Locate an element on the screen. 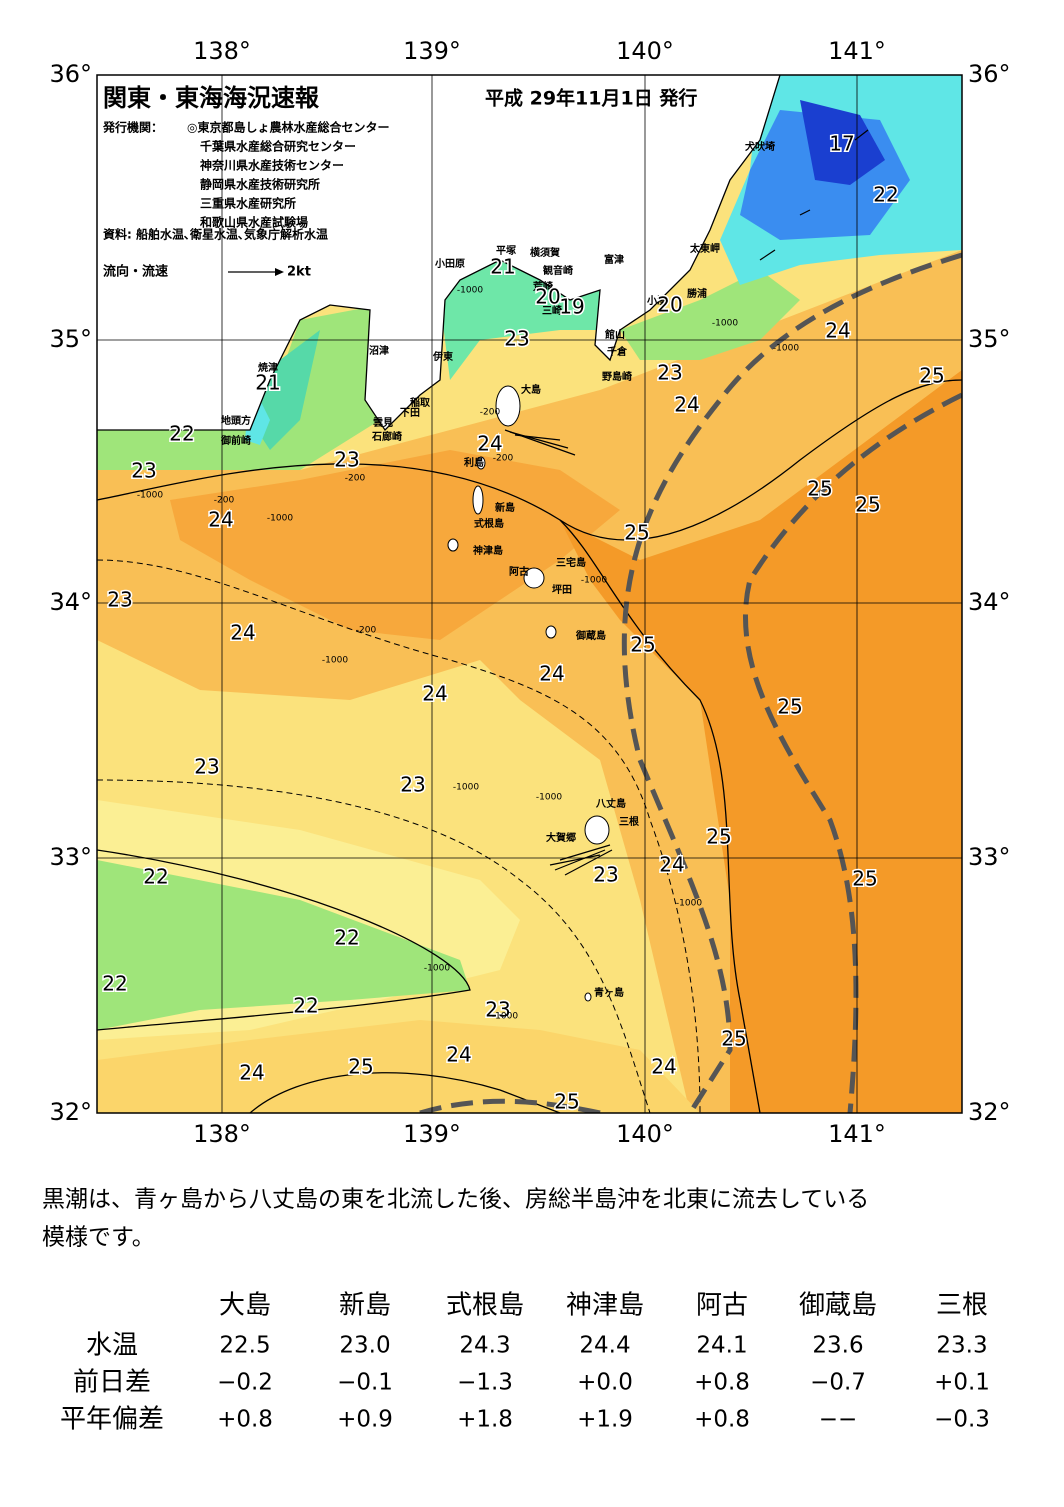 The image size is (1064, 1507). place-name: 八丈島 is located at coordinates (610, 803).